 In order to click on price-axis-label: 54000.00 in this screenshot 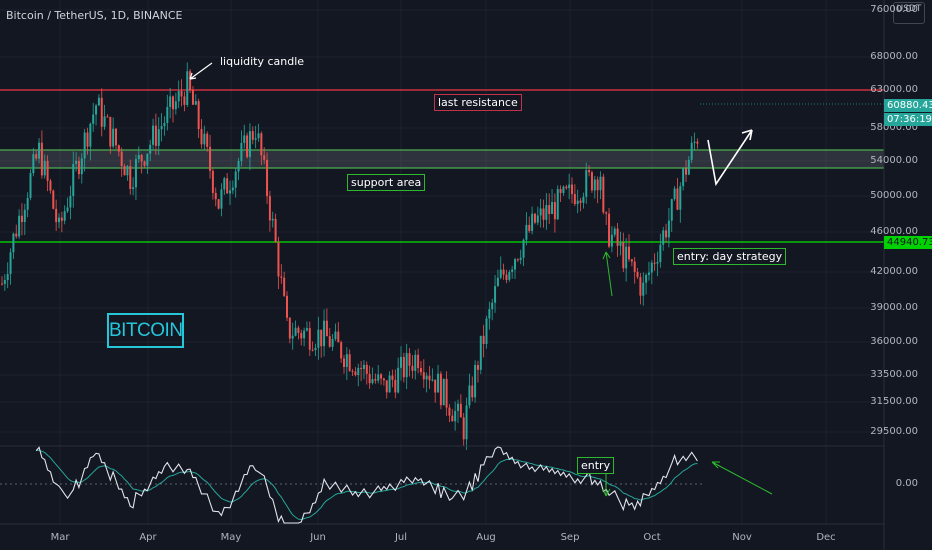, I will do `click(894, 160)`.